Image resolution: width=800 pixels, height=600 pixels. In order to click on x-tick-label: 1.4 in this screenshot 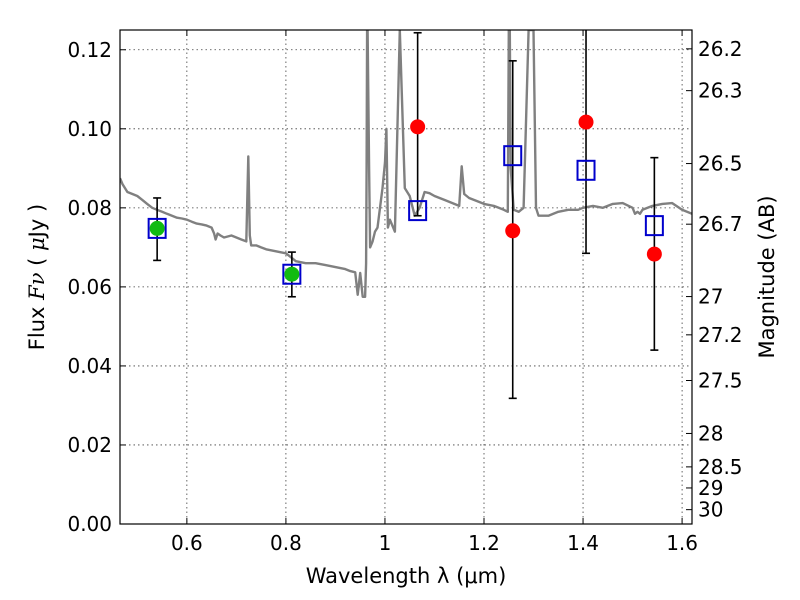, I will do `click(583, 543)`.